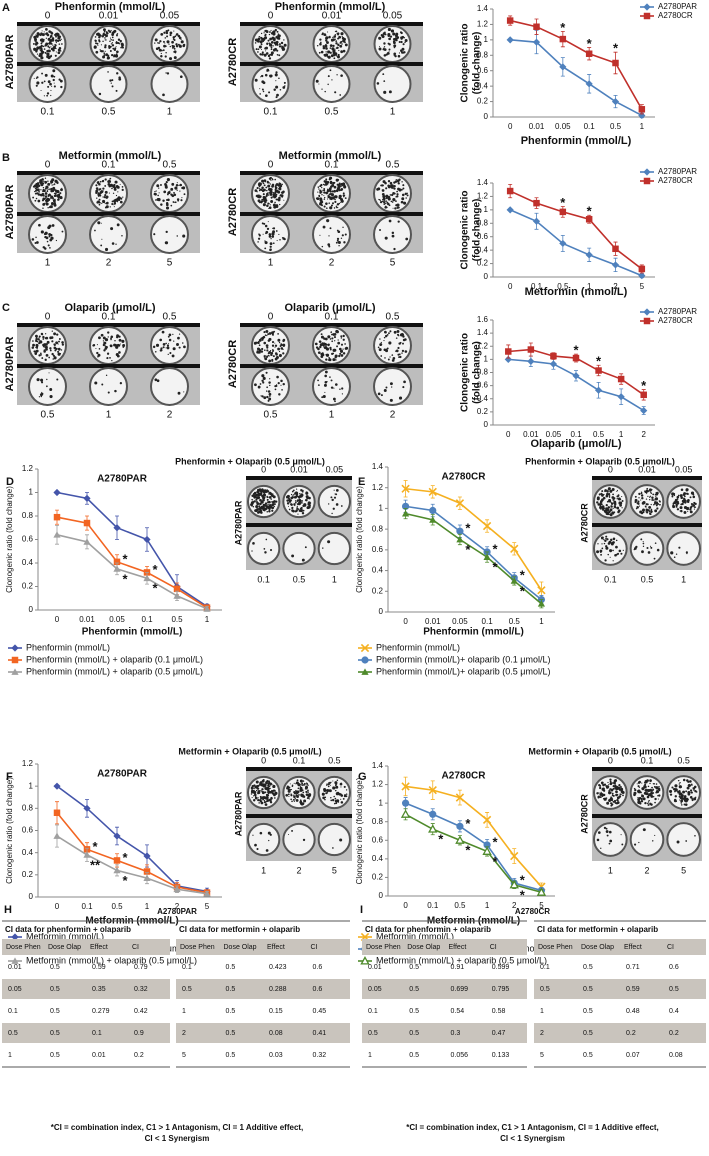 The width and height of the screenshot is (709, 1156). What do you see at coordinates (330, 156) in the screenshot?
I see `plate-title: Metformin (mmol/L)` at bounding box center [330, 156].